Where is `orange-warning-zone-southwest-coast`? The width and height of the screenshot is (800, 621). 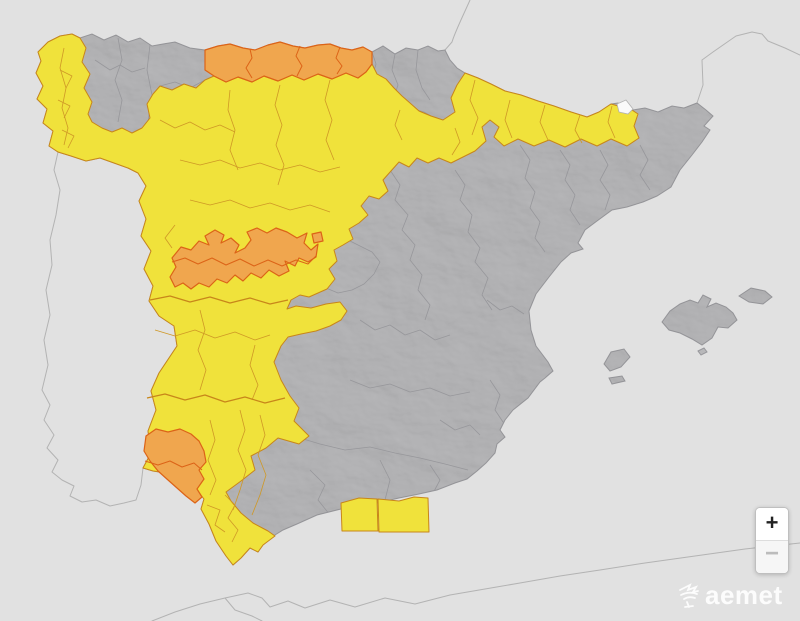
orange-warning-zone-southwest-coast is located at coordinates (175, 466).